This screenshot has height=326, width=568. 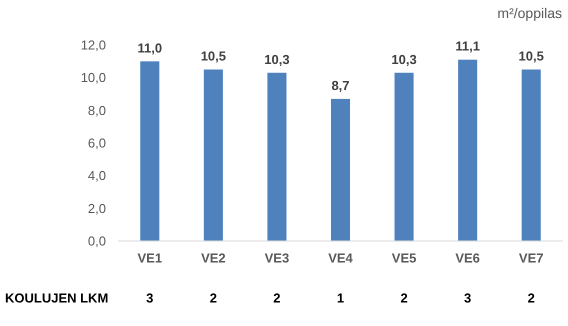 What do you see at coordinates (97, 143) in the screenshot?
I see `y-tick-label: 6,0` at bounding box center [97, 143].